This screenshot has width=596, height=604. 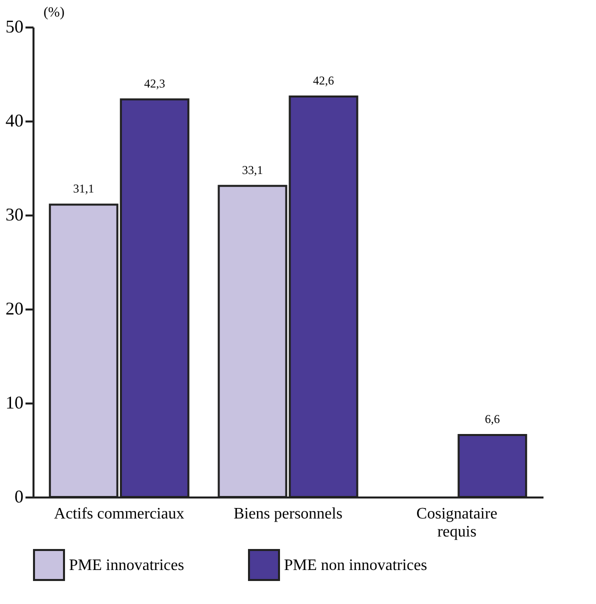 I want to click on legend-label: PME non innovatrices, so click(x=356, y=565).